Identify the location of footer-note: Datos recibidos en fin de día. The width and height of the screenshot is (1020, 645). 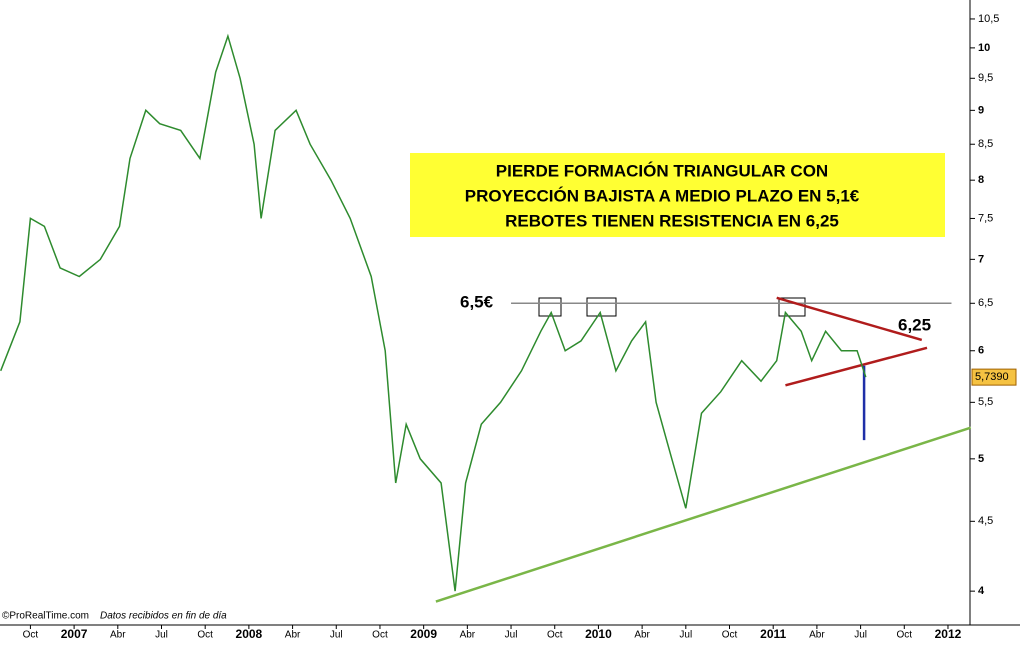
(163, 616).